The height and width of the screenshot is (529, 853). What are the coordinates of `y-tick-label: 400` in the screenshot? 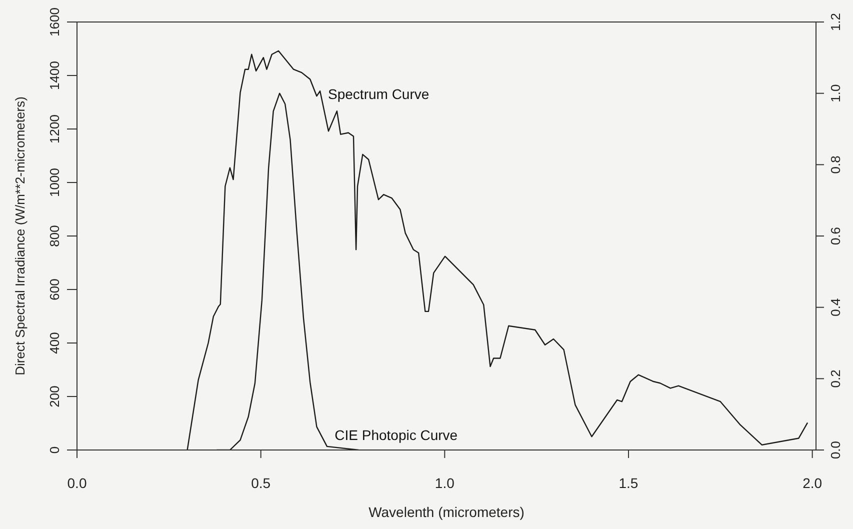 It's located at (54, 343).